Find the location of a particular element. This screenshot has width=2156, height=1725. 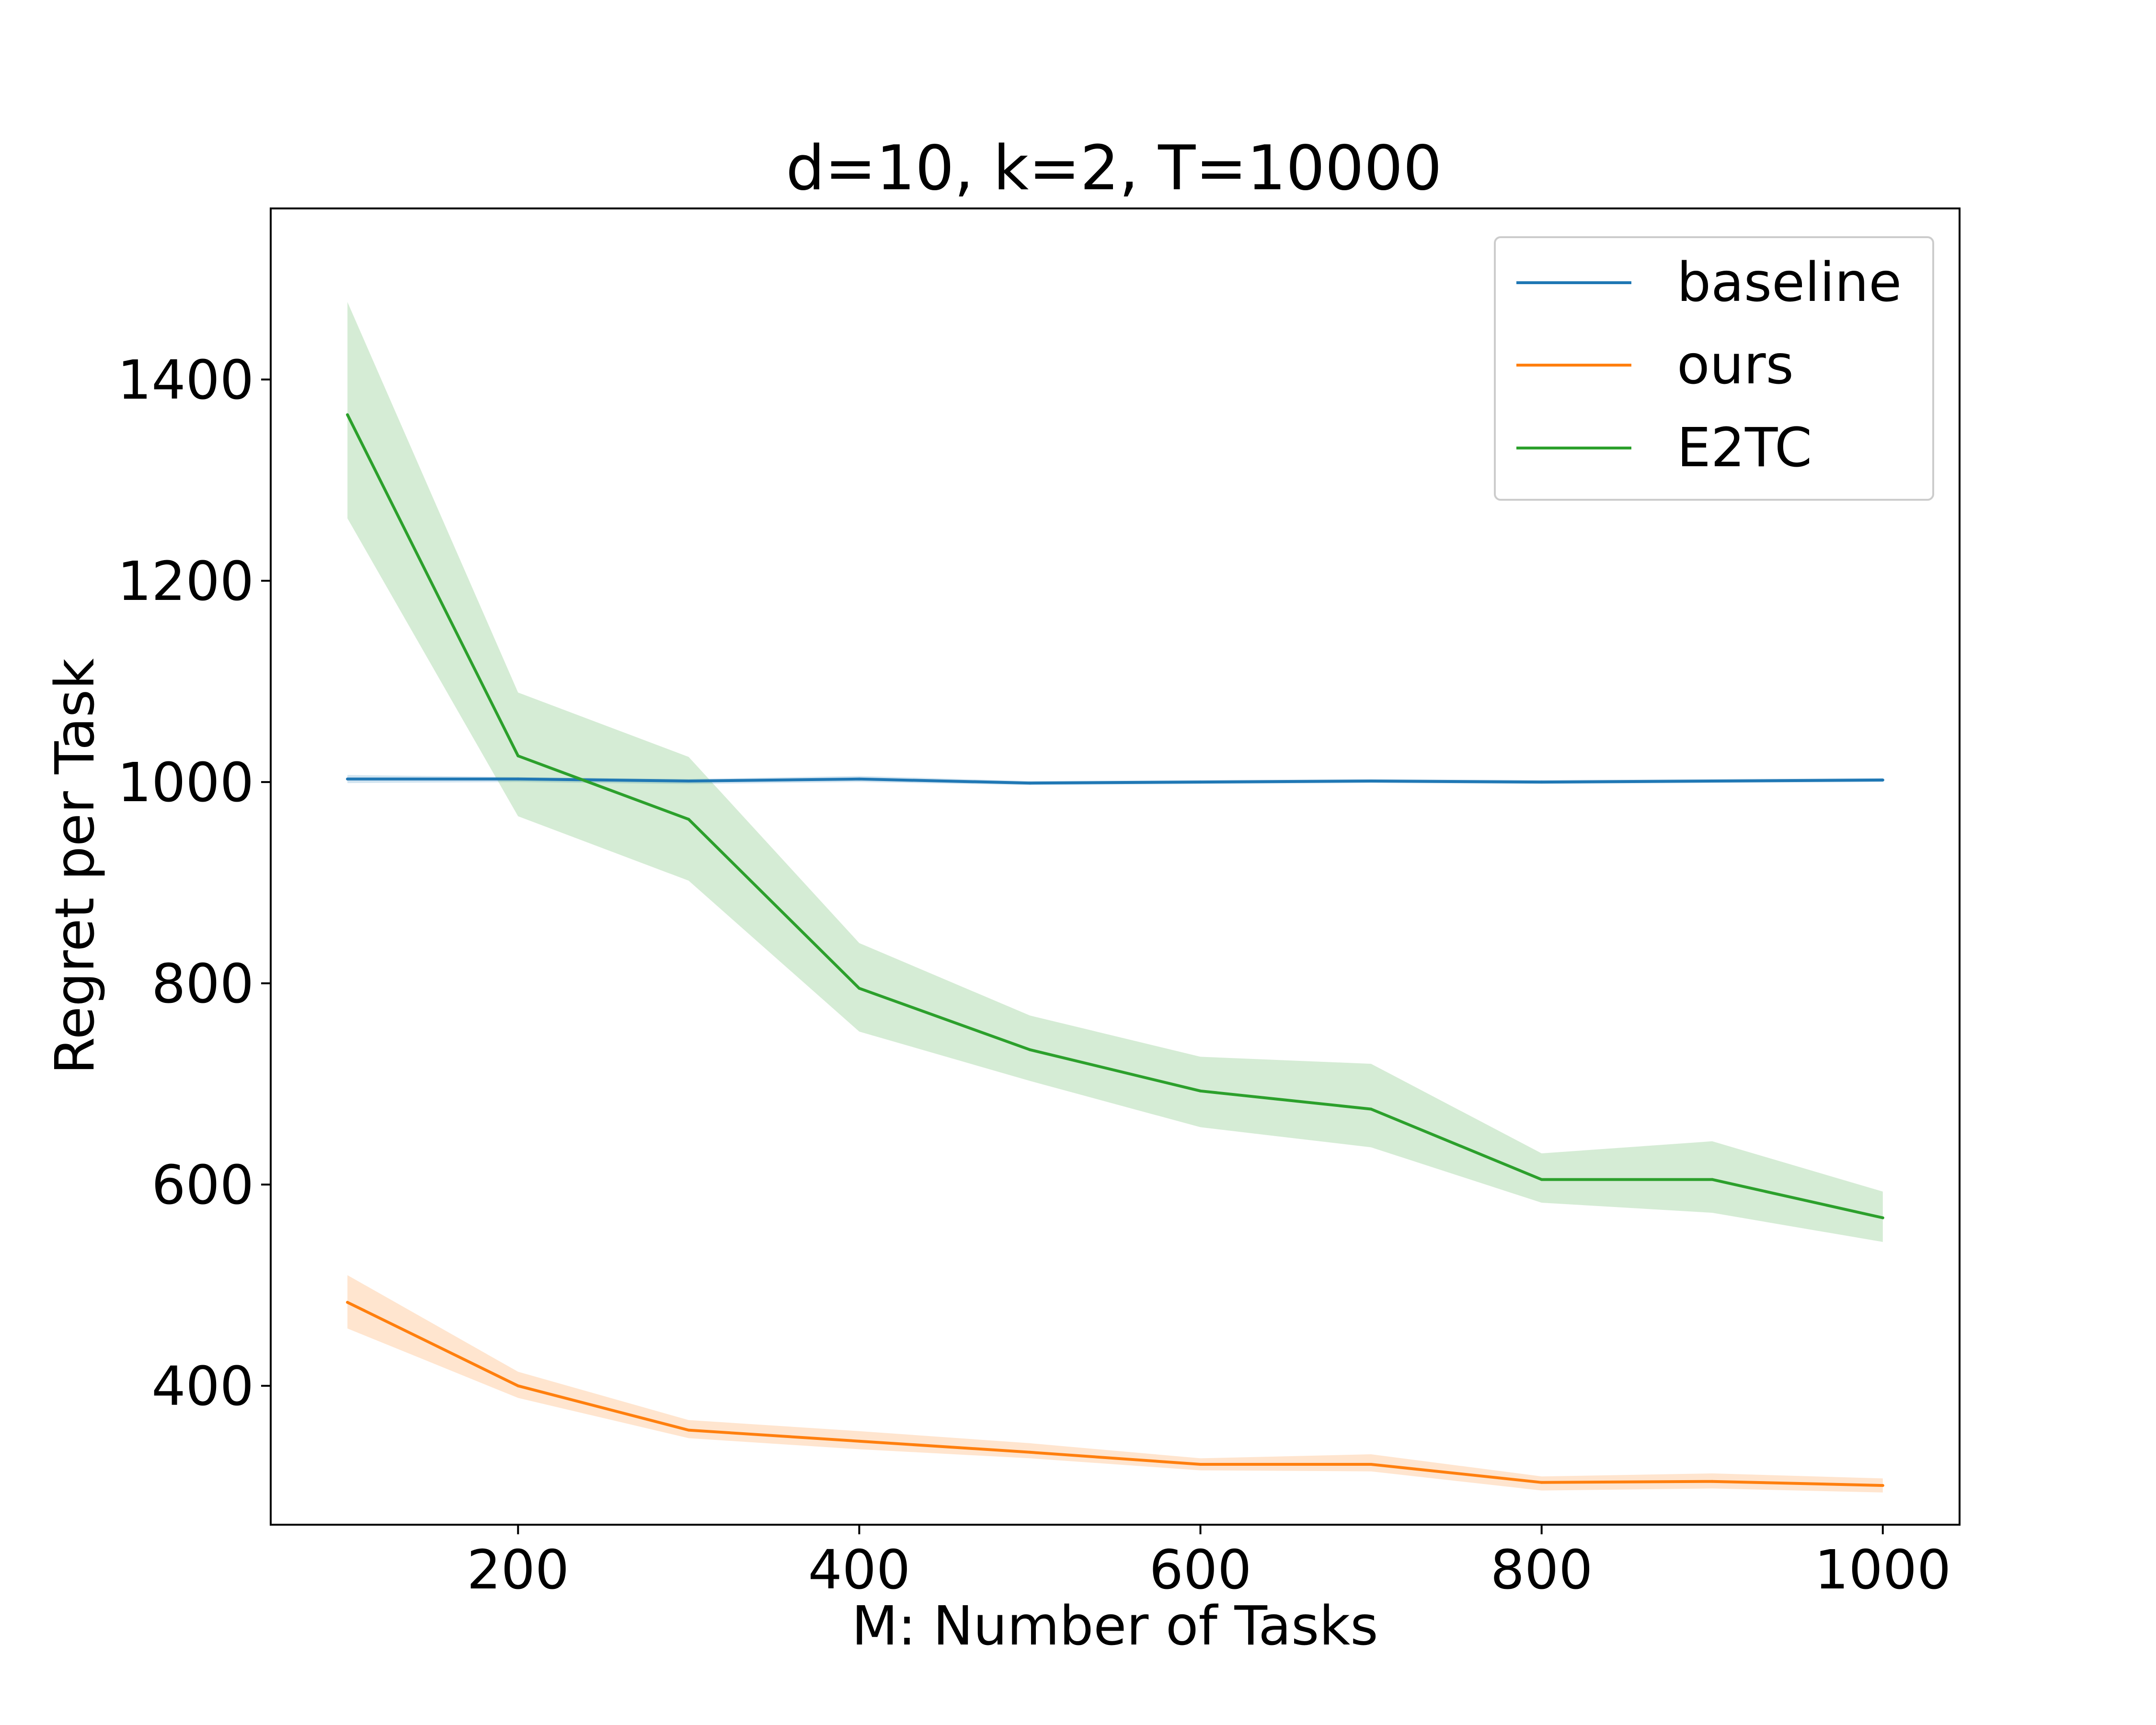

y-tick-label: 800 is located at coordinates (202, 984).